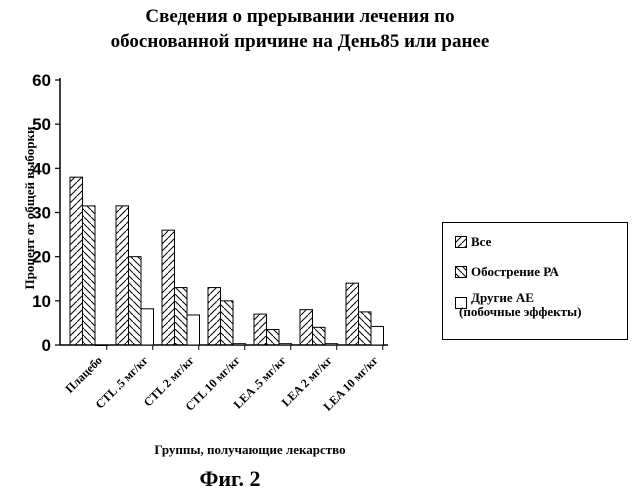  Describe the element at coordinates (515, 271) in the screenshot. I see `legend-label-ra: Обострение РА` at that location.